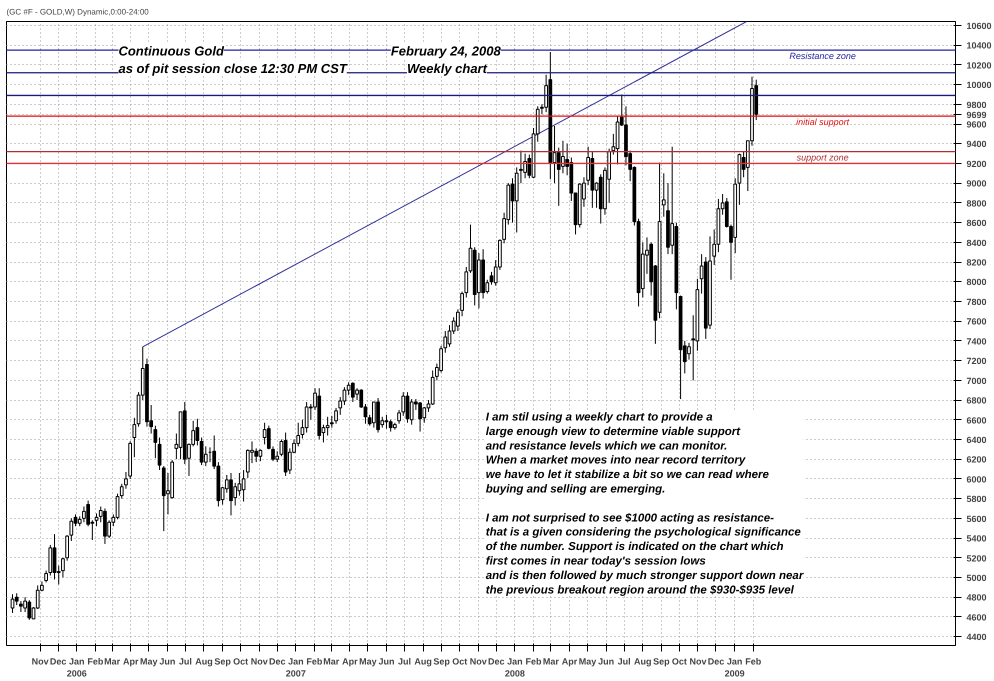  I want to click on ref-line-label: initial support, so click(823, 122).